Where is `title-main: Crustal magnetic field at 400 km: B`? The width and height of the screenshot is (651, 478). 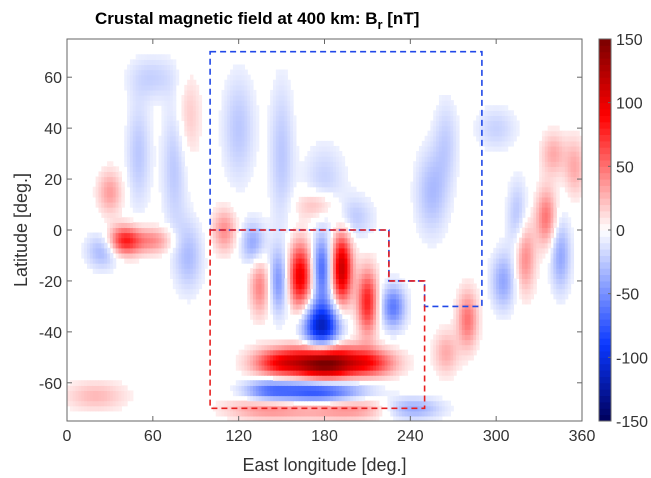
title-main: Crustal magnetic field at 400 km: B is located at coordinates (236, 18).